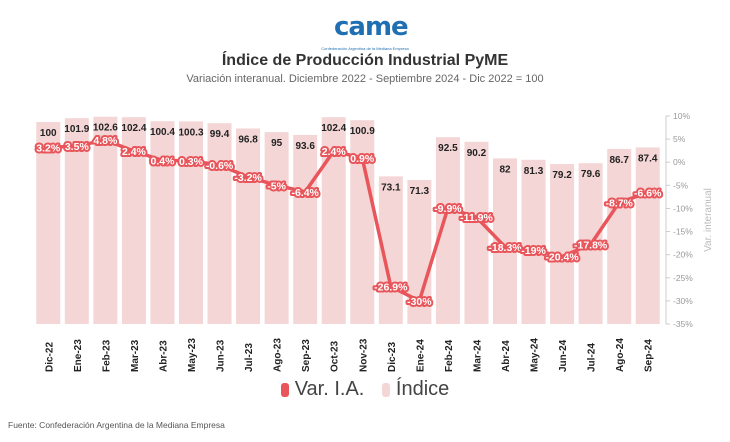  What do you see at coordinates (284, 389) in the screenshot?
I see `legend-line-swatch` at bounding box center [284, 389].